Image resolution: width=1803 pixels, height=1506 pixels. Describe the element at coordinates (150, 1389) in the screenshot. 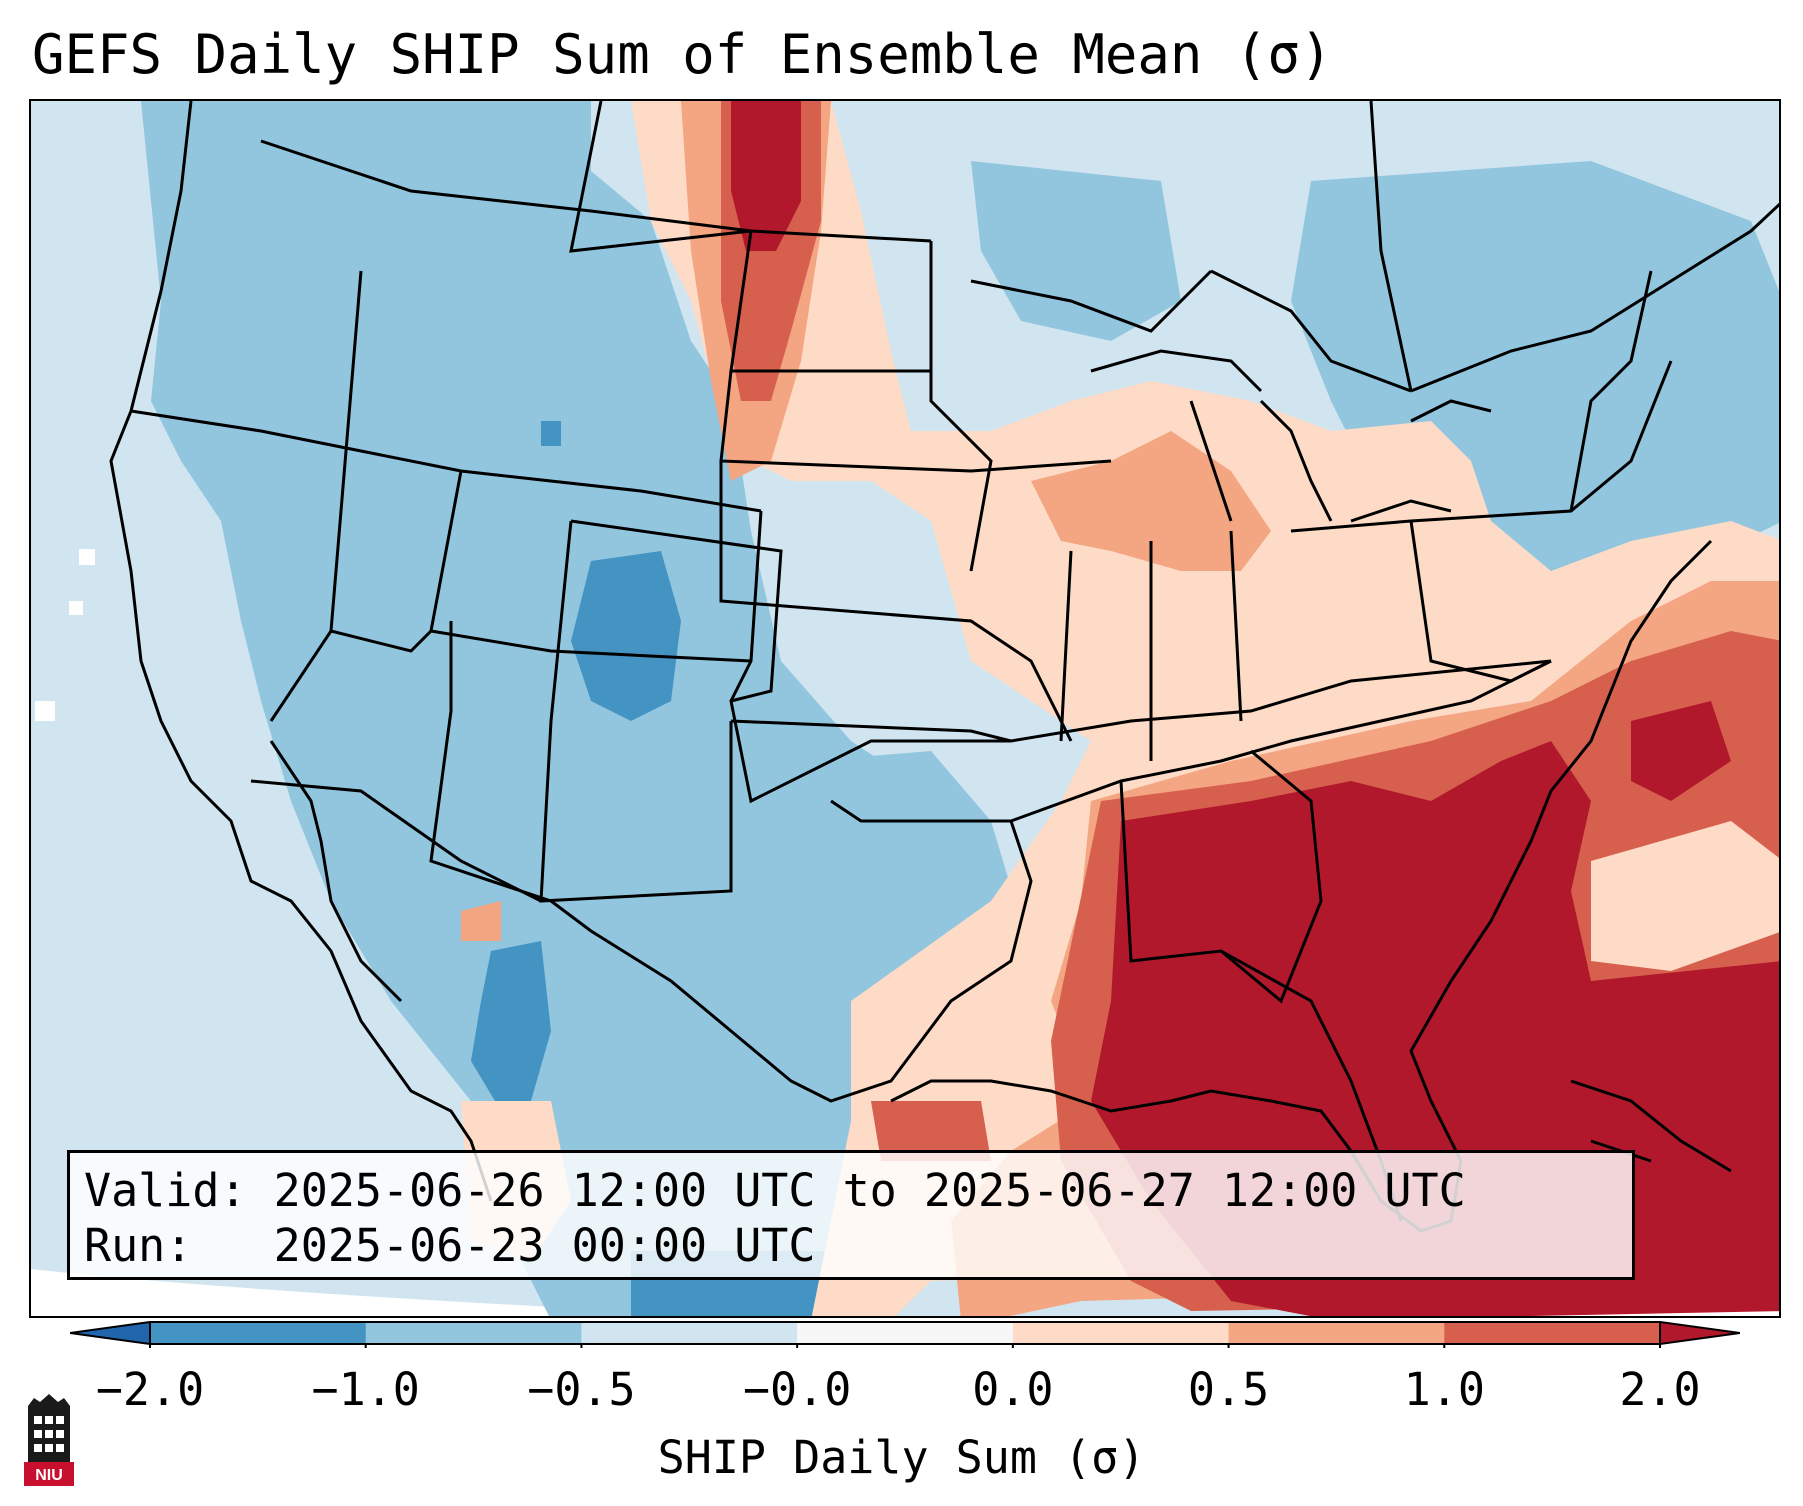

I see `colorbar-tick-label: −2.0` at that location.